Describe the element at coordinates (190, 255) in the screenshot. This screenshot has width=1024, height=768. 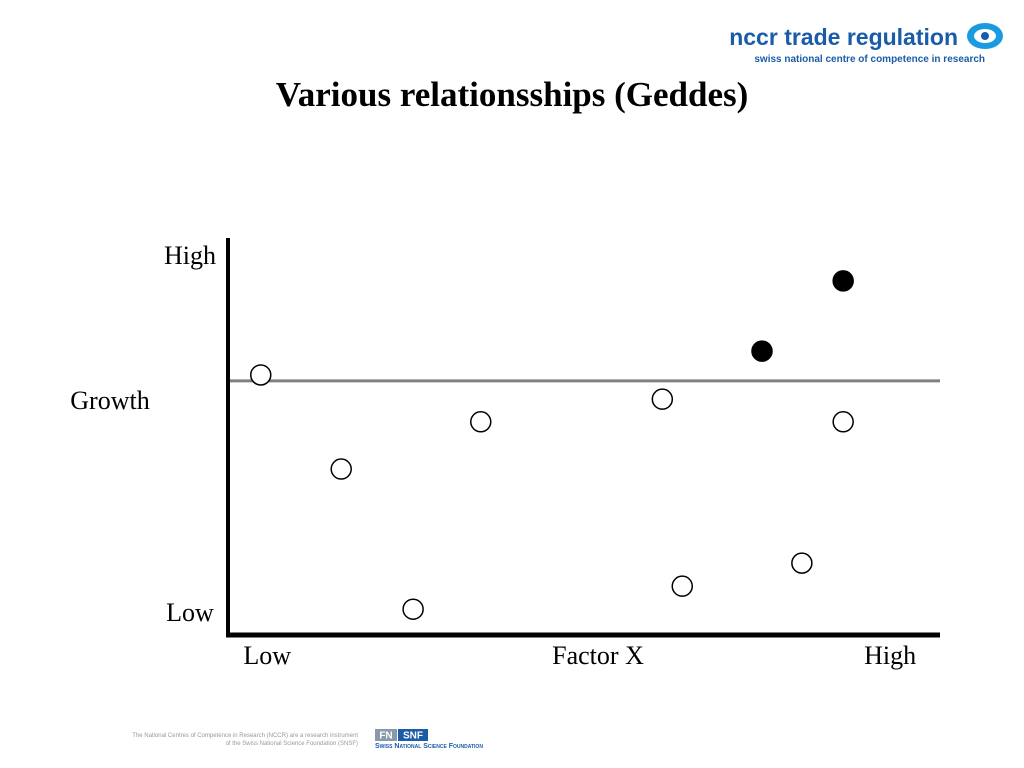
I see `y-tick-label: High` at that location.